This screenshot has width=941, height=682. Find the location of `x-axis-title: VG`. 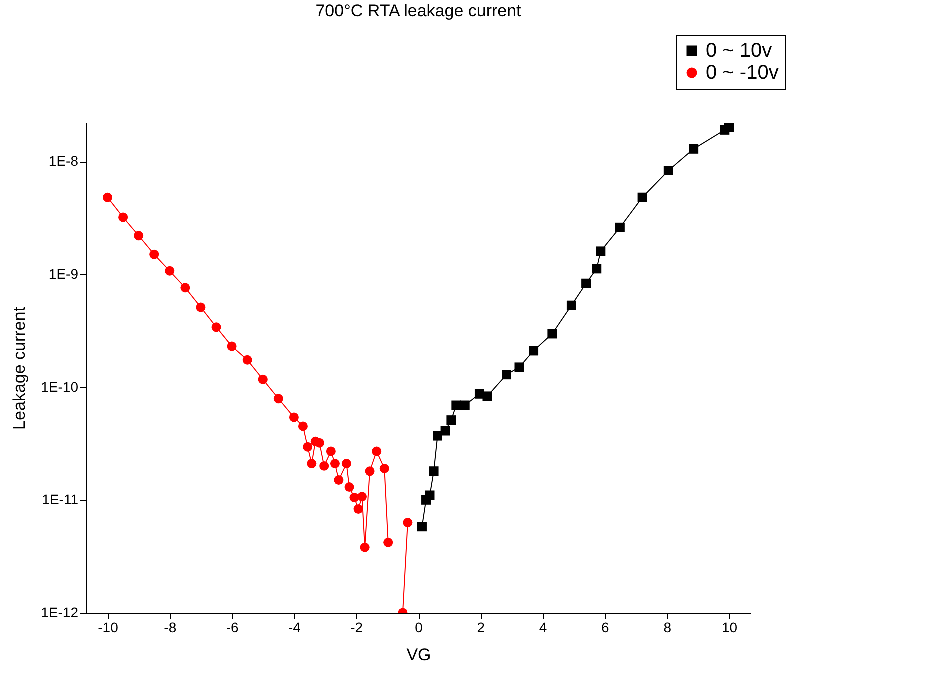

x-axis-title: VG is located at coordinates (419, 655).